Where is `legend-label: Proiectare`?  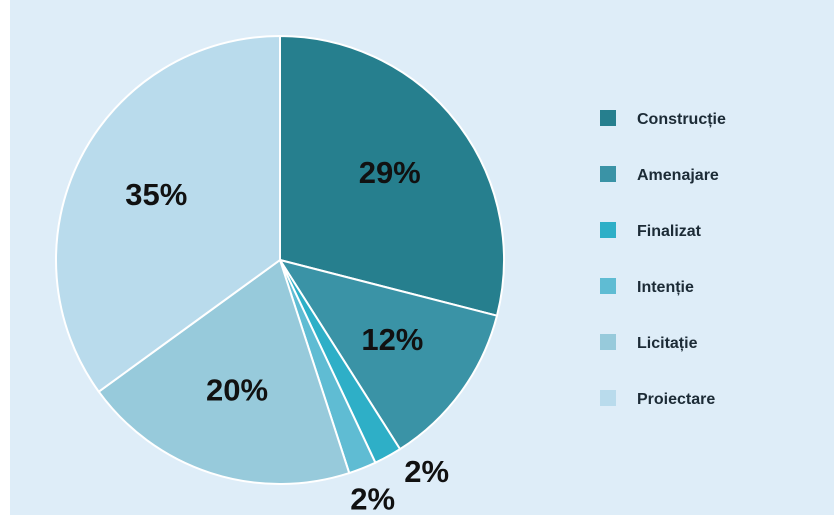 legend-label: Proiectare is located at coordinates (676, 399).